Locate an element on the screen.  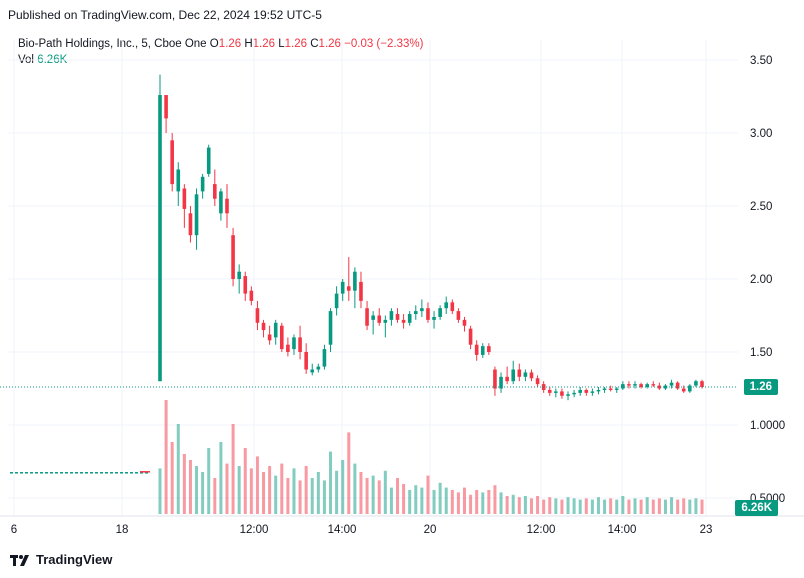
y-tick-label: 3.00 is located at coordinates (761, 134).